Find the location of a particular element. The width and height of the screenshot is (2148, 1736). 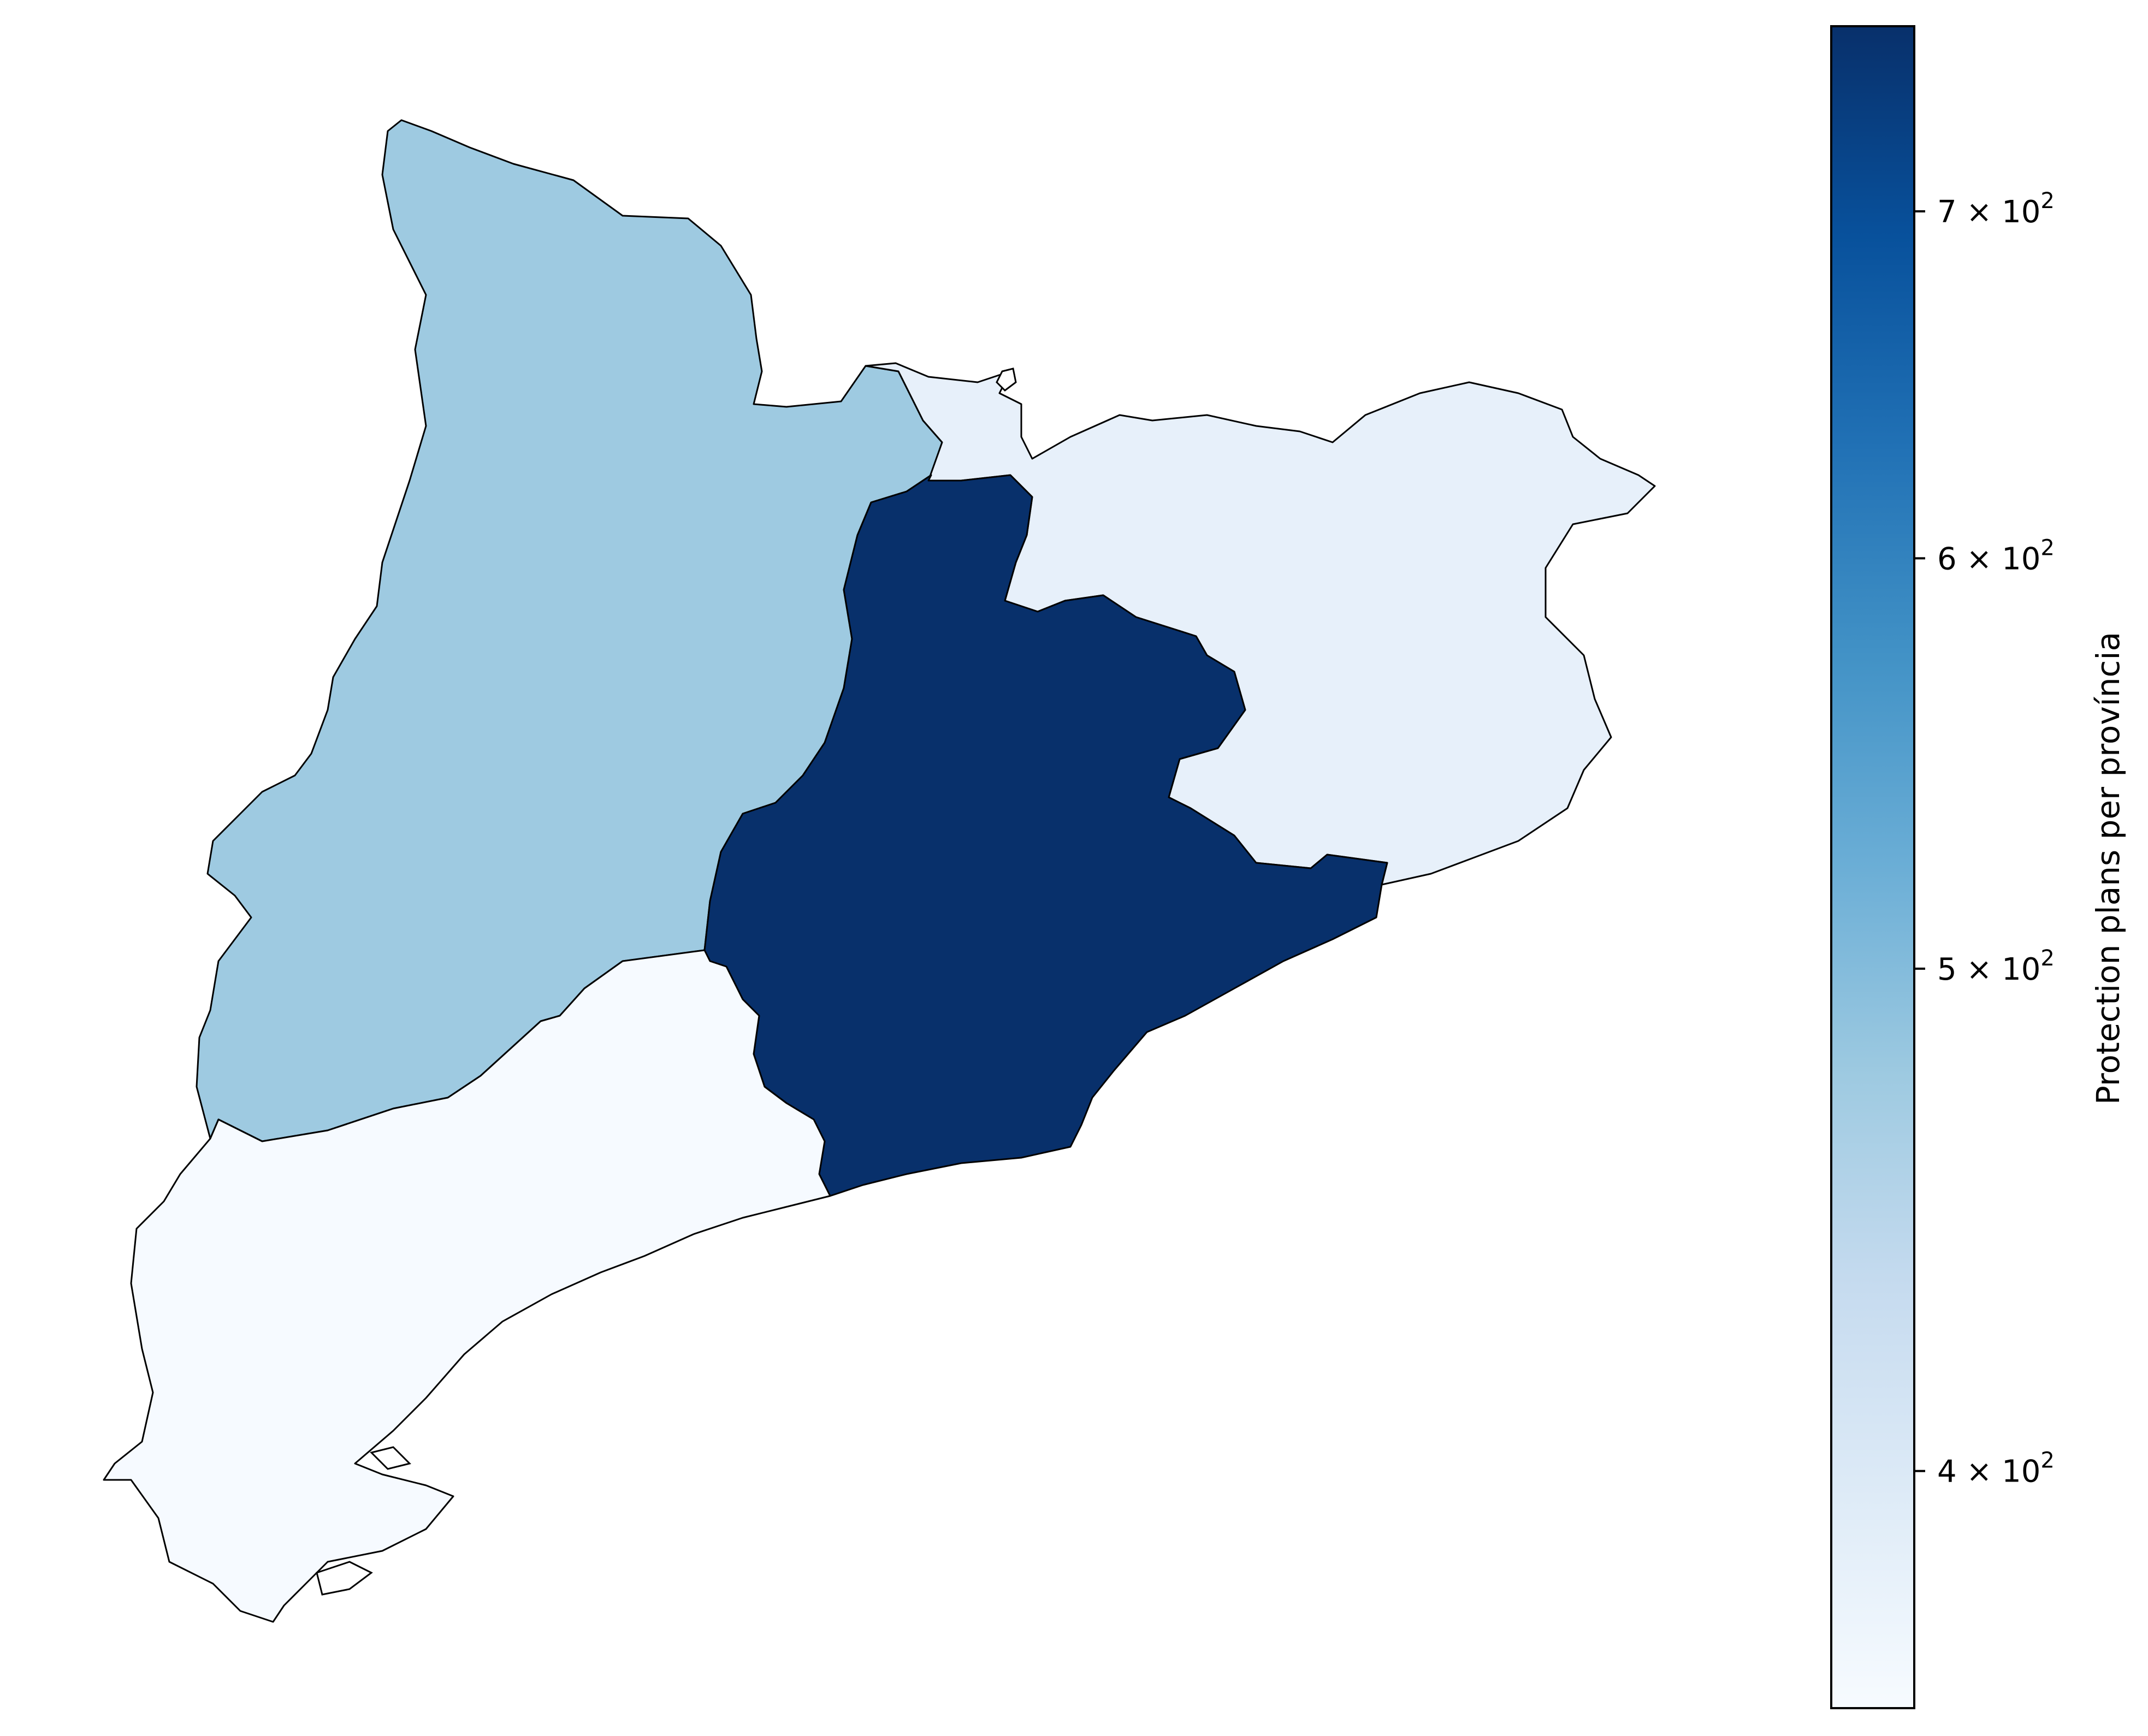

colorbar-ticks: 4 × 102 5 × 102 6 × 102 7 × 102 is located at coordinates (1985, 839).